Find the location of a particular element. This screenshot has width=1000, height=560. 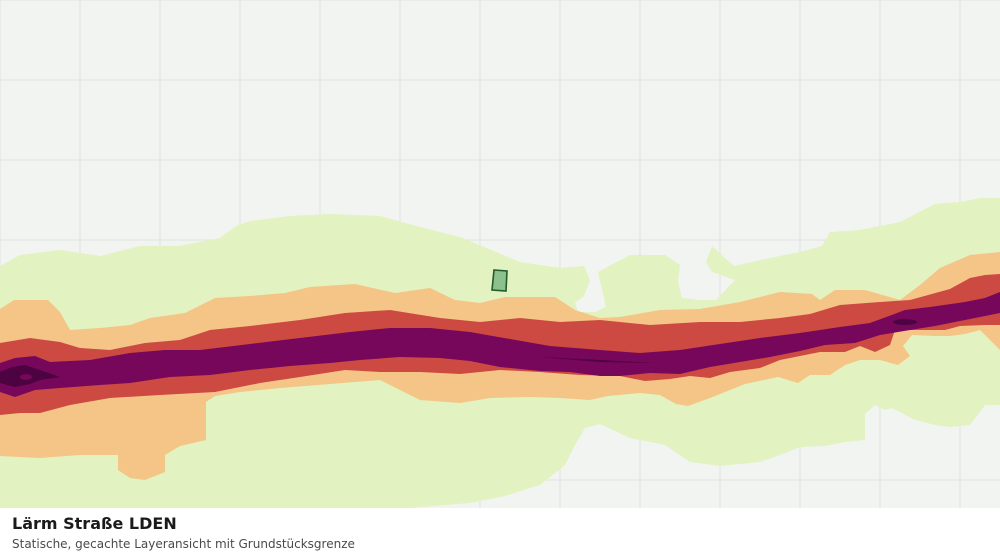

noise-band-5-west-core is located at coordinates (26, 377).